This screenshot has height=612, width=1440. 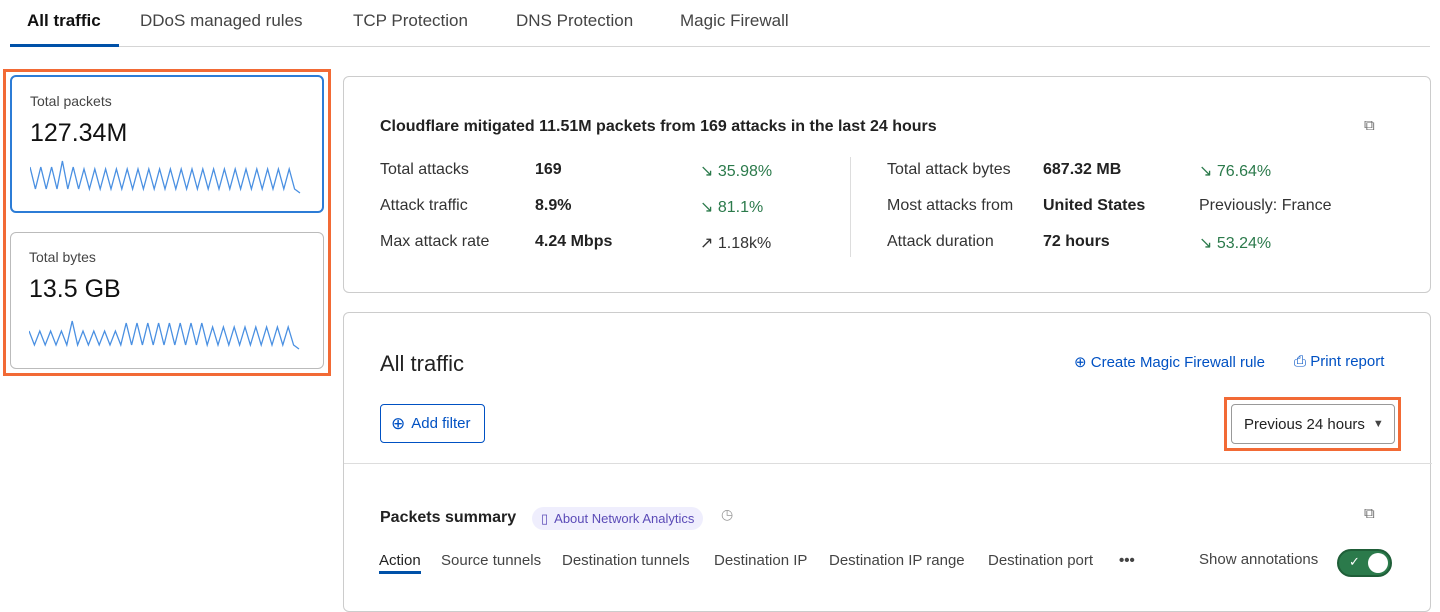 I want to click on subtab-action: Action, so click(x=400, y=563).